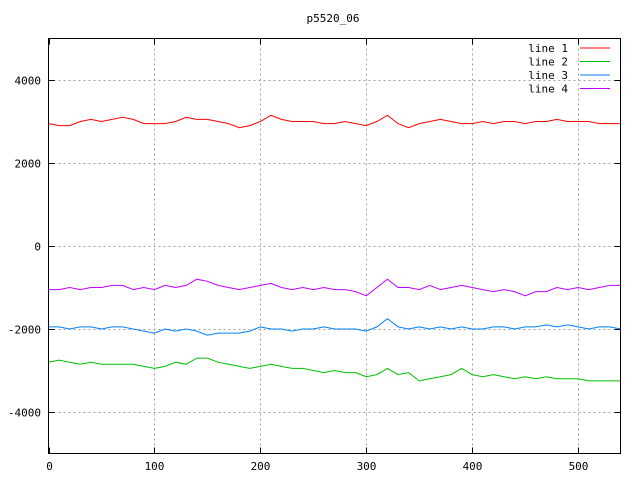  Describe the element at coordinates (579, 466) in the screenshot. I see `x-tick-label: 500` at that location.